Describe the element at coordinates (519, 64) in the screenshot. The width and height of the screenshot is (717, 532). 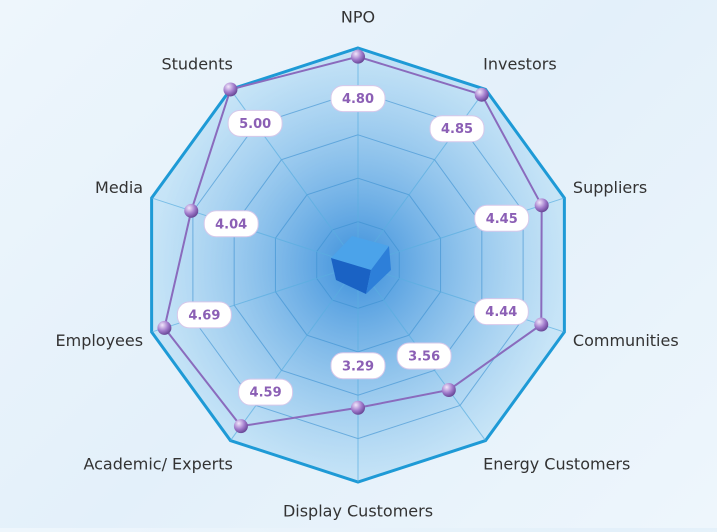
I see `axis-label: Investors` at that location.